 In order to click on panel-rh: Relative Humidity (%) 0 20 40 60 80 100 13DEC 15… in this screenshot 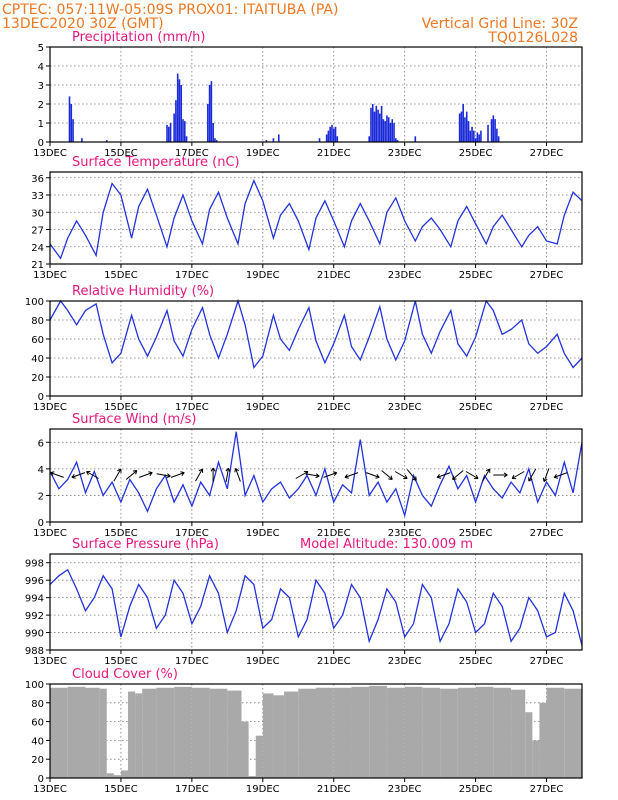, I will do `click(304, 348)`.